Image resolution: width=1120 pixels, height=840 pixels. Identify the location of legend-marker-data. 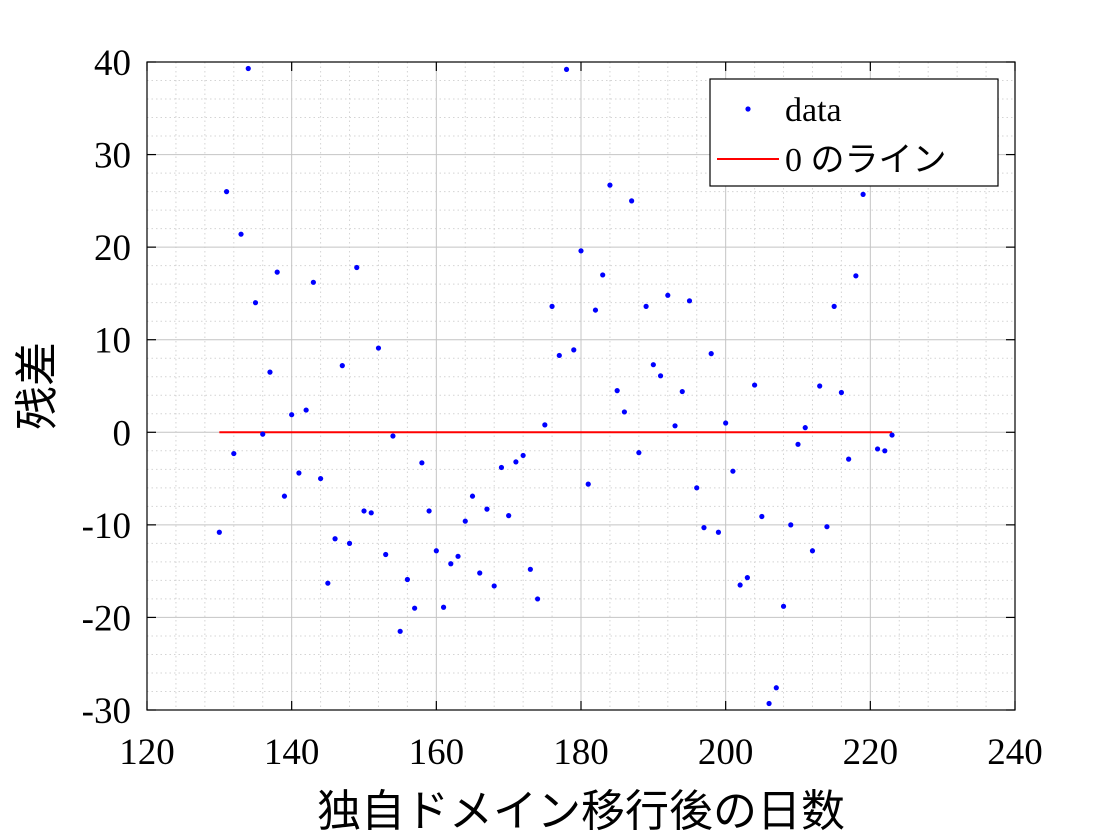
(748, 109).